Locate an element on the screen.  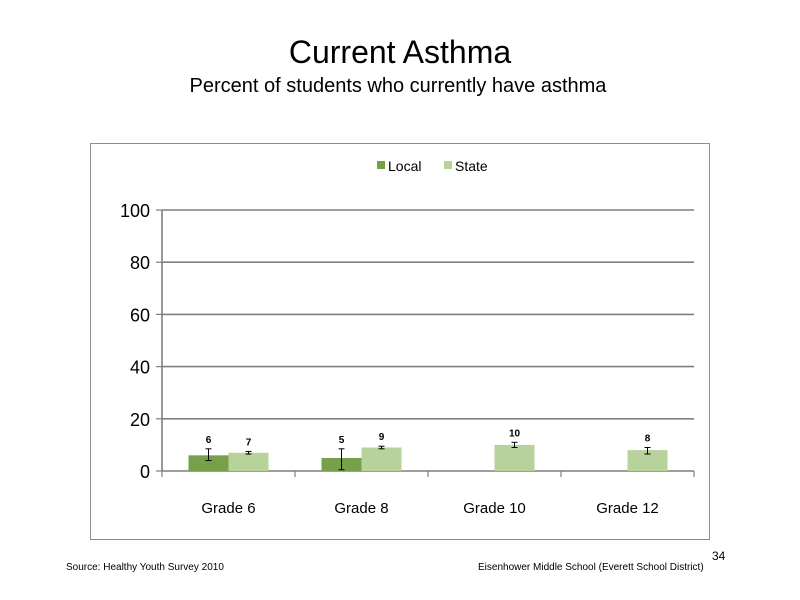
x-tick-label: Grade 8 is located at coordinates (361, 508).